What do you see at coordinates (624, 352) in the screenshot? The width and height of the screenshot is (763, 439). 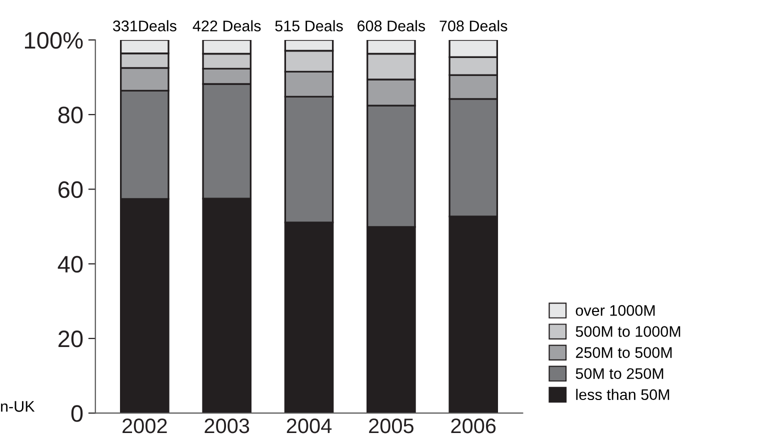 I see `legend-label: 250M to 500M` at bounding box center [624, 352].